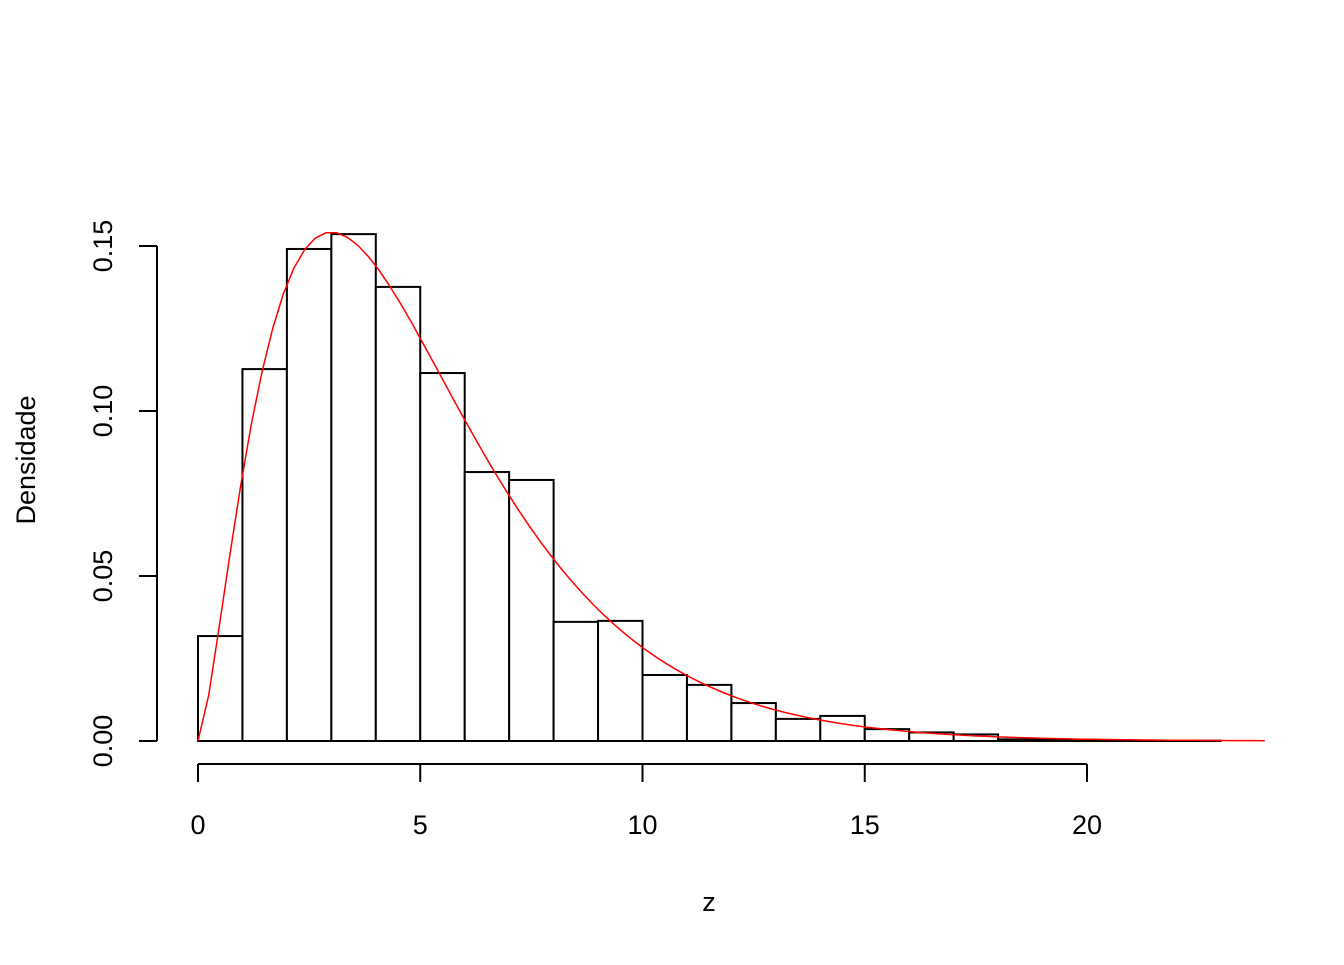 This screenshot has width=1344, height=965. What do you see at coordinates (420, 825) in the screenshot?
I see `x-tick-label: 5` at bounding box center [420, 825].